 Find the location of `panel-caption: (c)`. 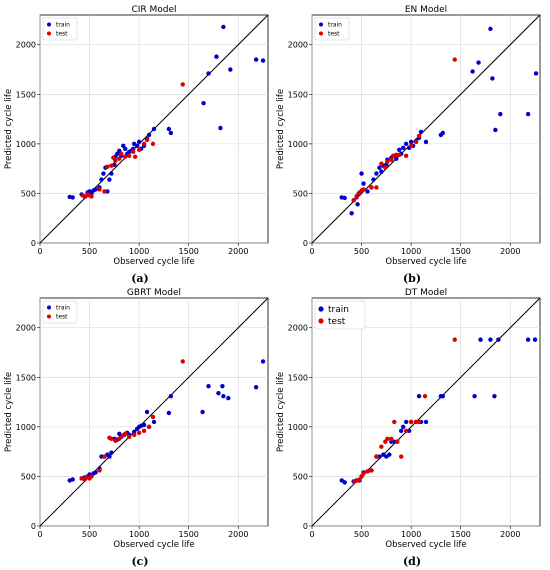

panel-caption: (c) is located at coordinates (139, 561).